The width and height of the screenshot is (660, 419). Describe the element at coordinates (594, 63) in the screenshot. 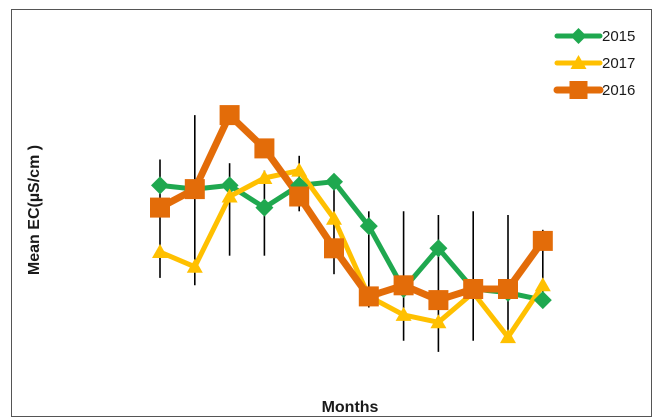

I see `legend: 2015 2017 2016` at that location.